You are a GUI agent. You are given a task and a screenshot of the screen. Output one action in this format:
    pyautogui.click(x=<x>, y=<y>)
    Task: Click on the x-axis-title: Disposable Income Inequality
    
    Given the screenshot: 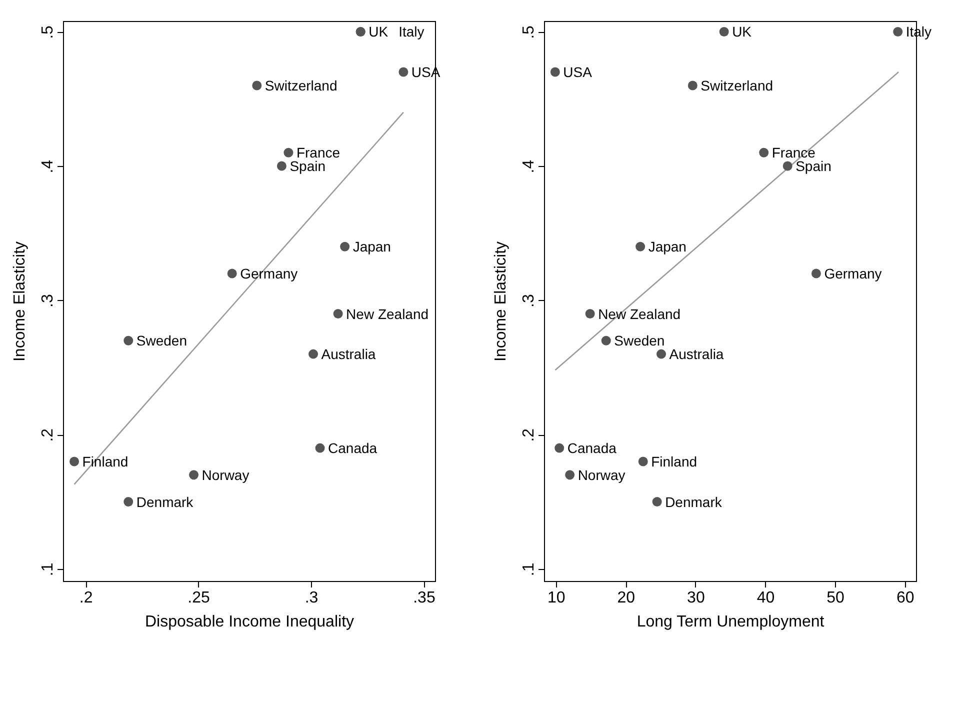 What is the action you would take?
    pyautogui.click(x=249, y=622)
    